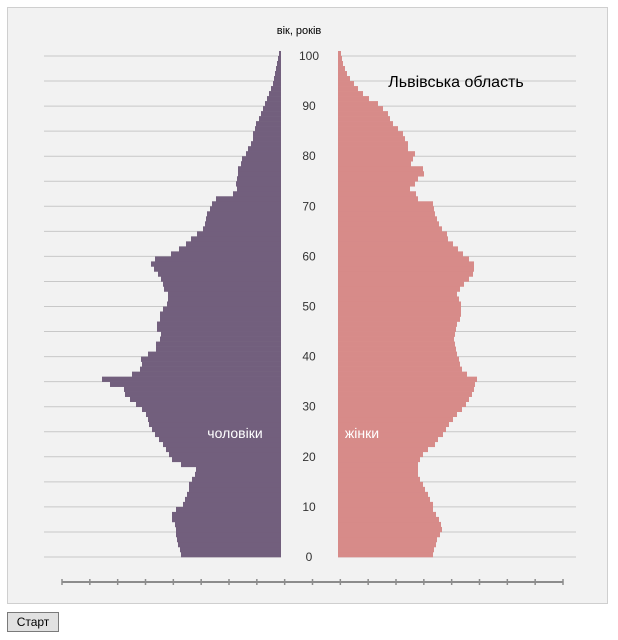  I want to click on age-tick-label: 10, so click(309, 507).